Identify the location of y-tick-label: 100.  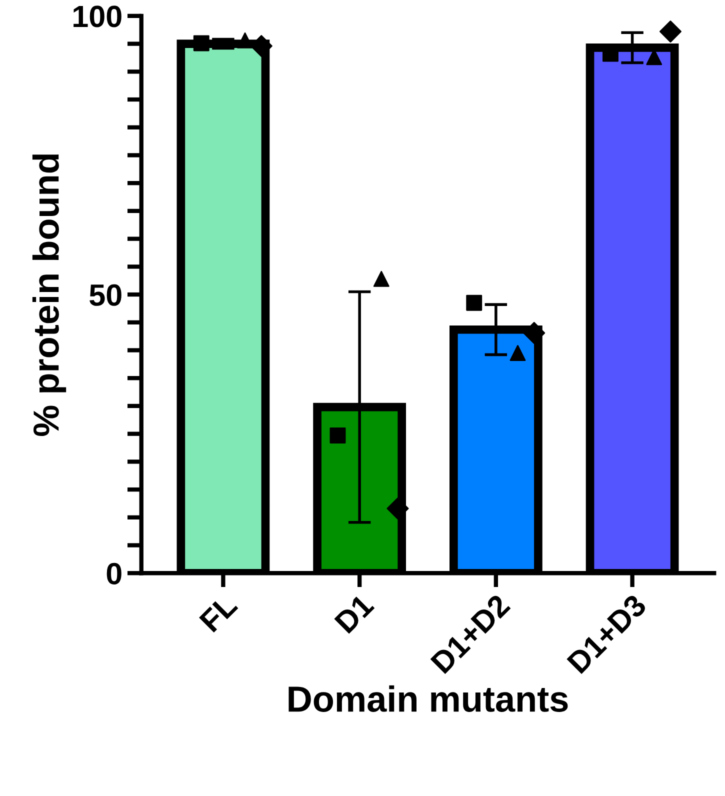
(98, 17).